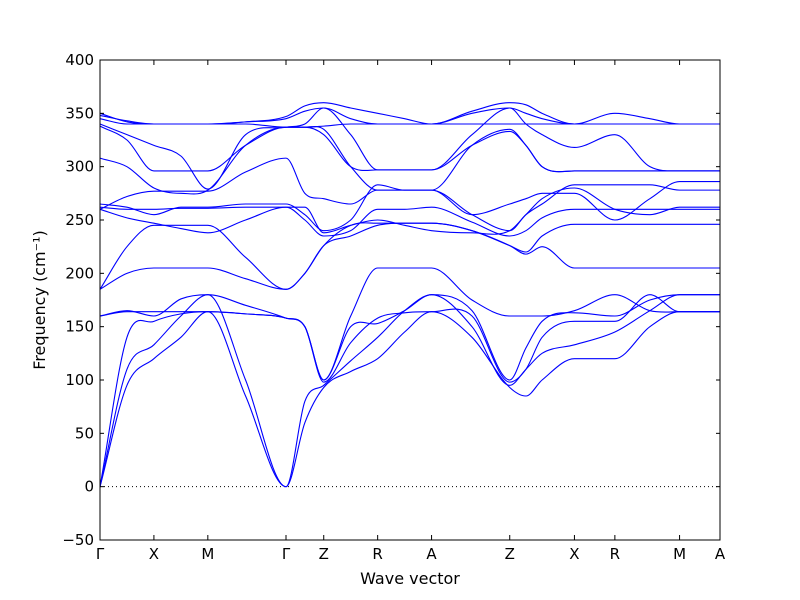 Image resolution: width=800 pixels, height=600 pixels. What do you see at coordinates (84, 433) in the screenshot?
I see `y-tick-label: 50` at bounding box center [84, 433].